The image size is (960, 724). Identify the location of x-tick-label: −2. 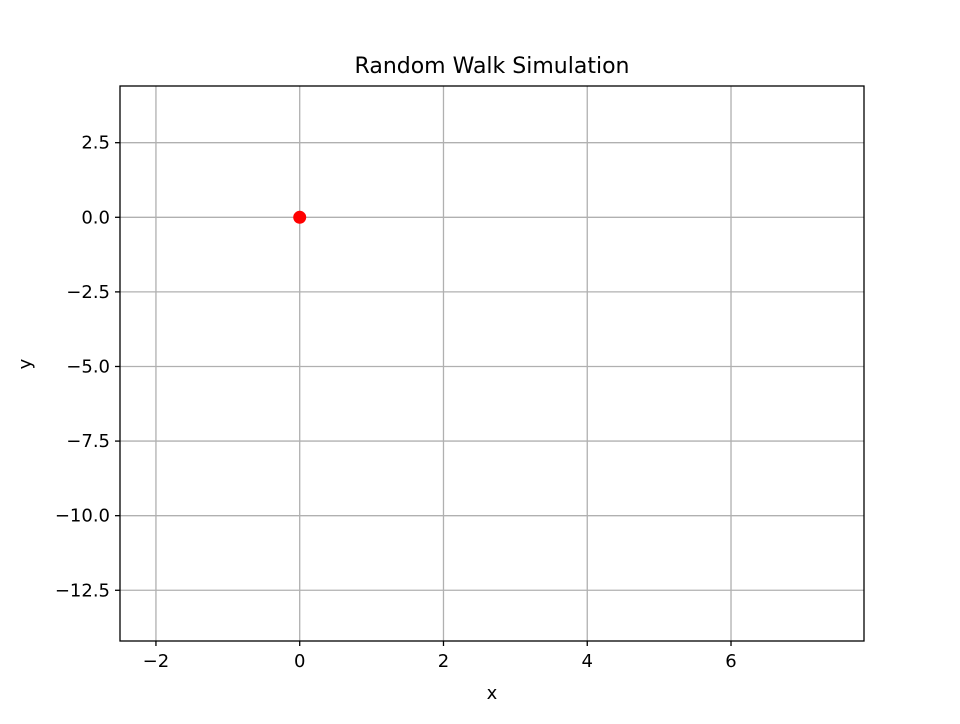
(156, 661).